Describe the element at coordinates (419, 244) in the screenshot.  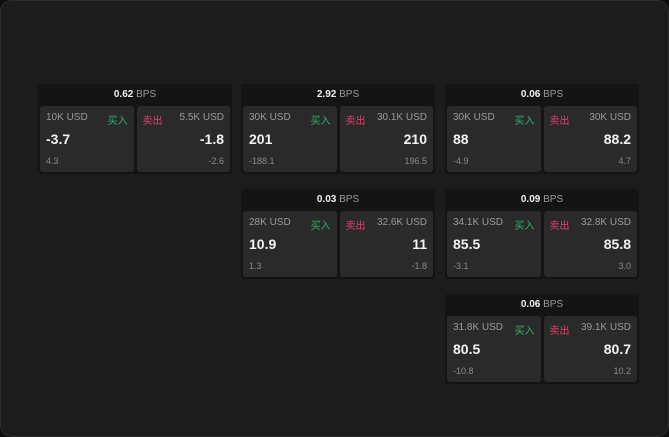
I see `sell-price: 11` at that location.